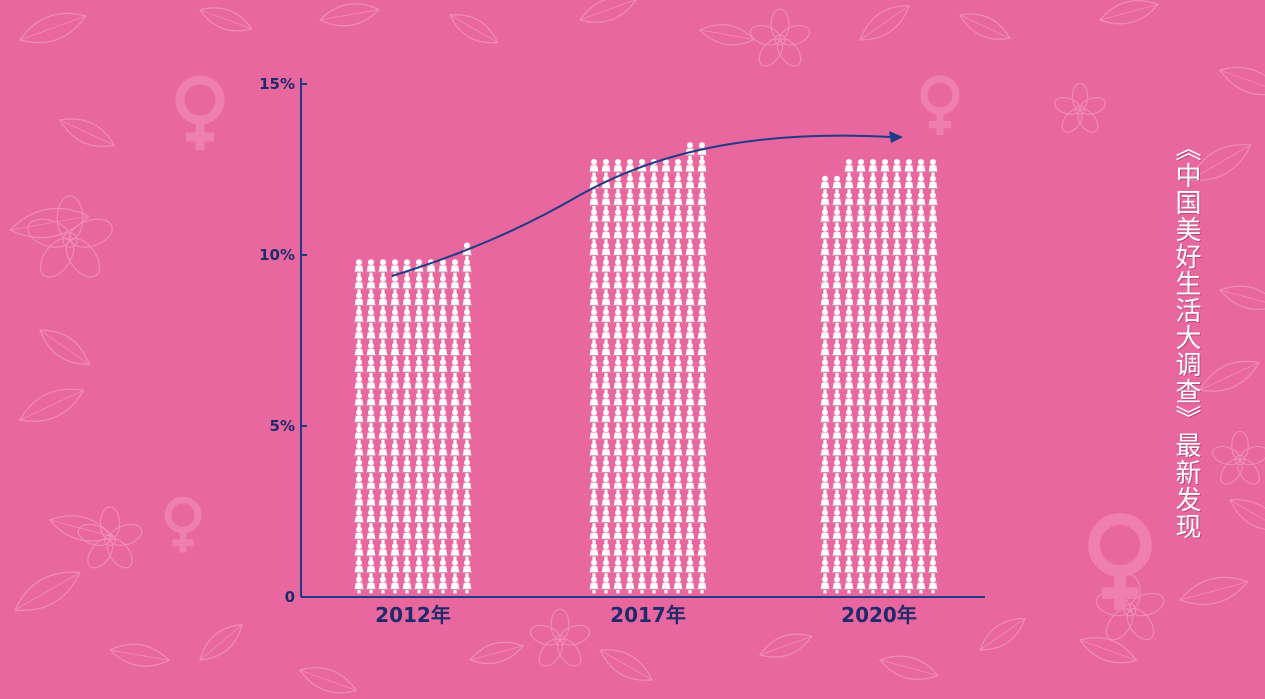 Image resolution: width=1265 pixels, height=699 pixels. I want to click on trend-arrow, so click(641, 205).